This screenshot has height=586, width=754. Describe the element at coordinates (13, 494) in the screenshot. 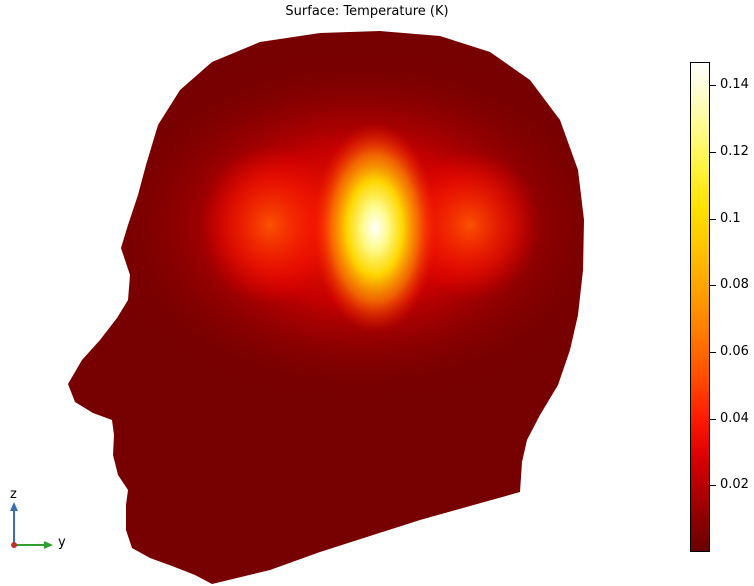

I see `z-axis-label: z` at that location.